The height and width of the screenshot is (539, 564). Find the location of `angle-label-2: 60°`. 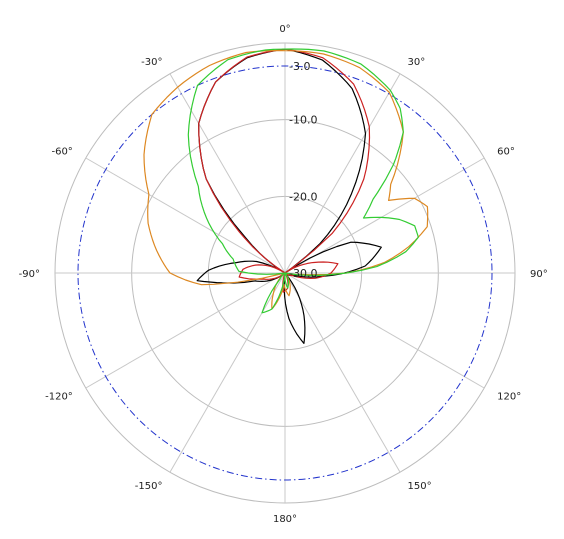

angle-label-2: 60° is located at coordinates (506, 152).